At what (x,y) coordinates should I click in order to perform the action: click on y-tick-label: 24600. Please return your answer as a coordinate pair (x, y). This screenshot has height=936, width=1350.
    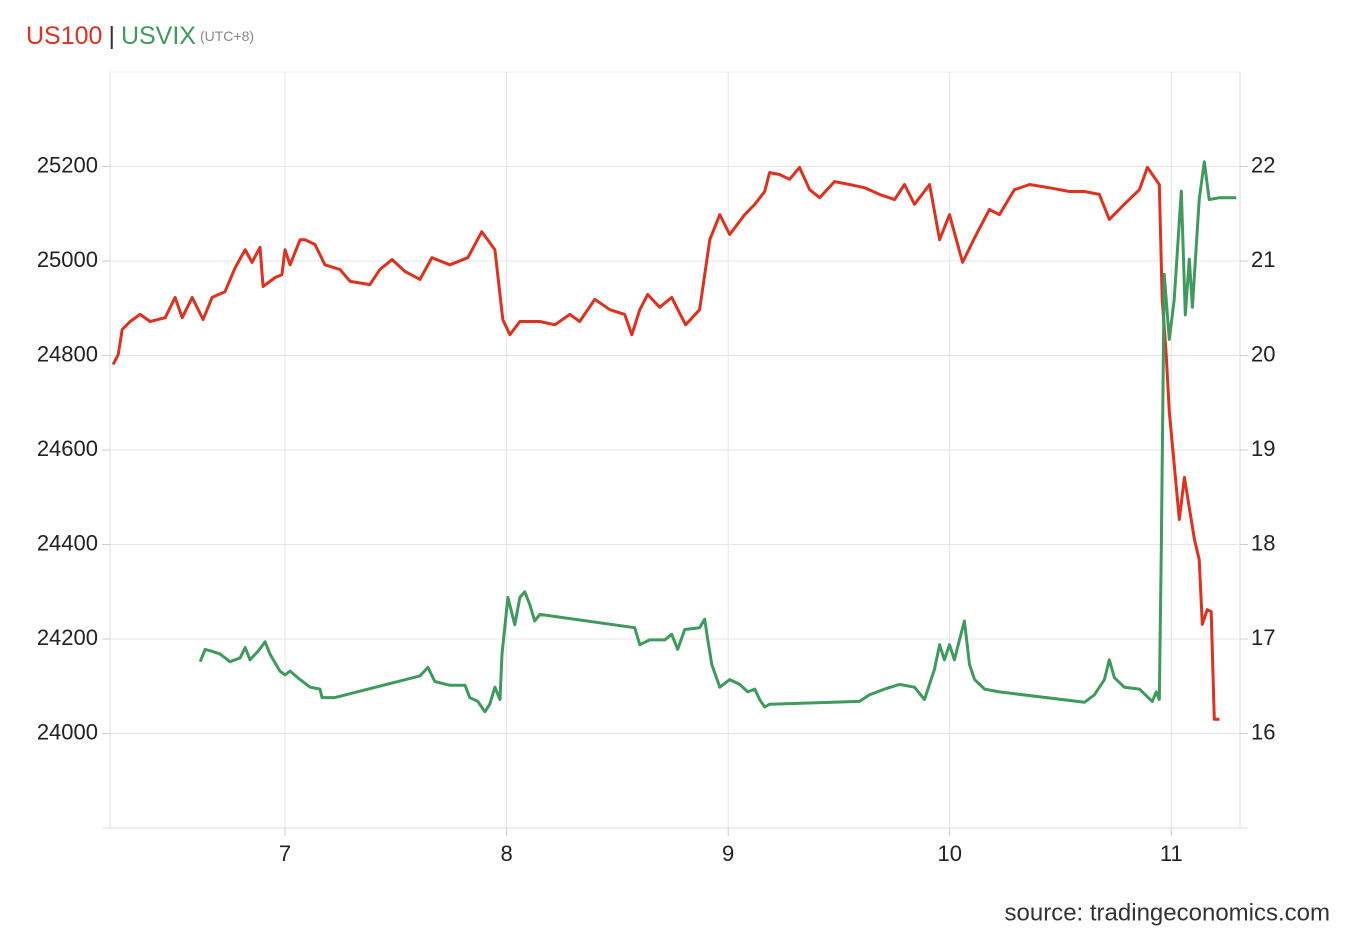
    Looking at the image, I should click on (67, 448).